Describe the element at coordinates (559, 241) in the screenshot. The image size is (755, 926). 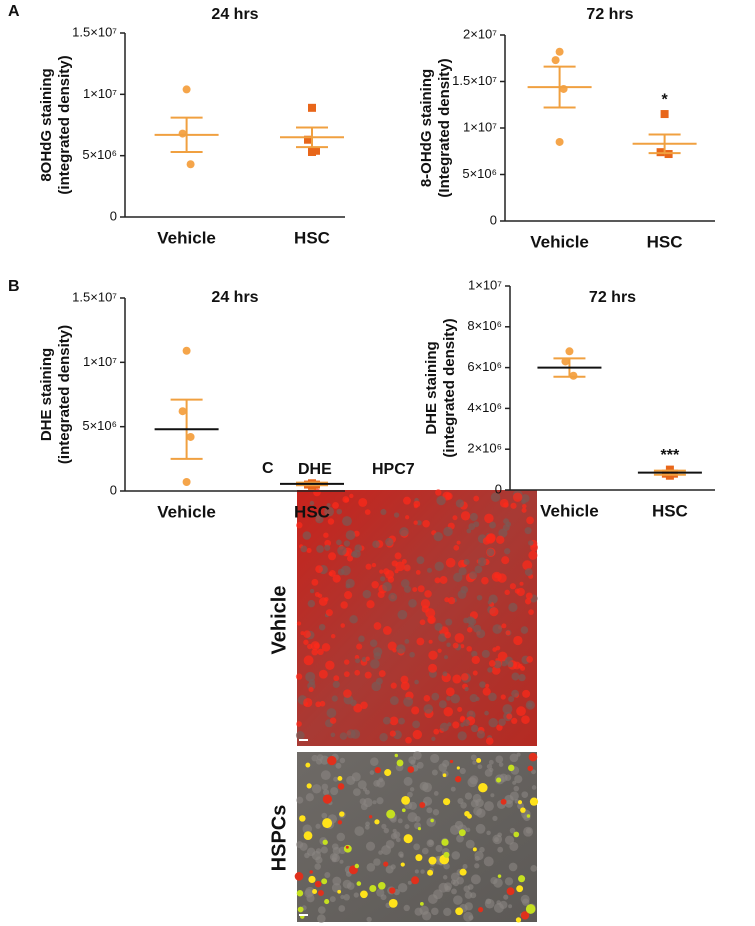
I see `x-tick-label: Vehicle` at that location.